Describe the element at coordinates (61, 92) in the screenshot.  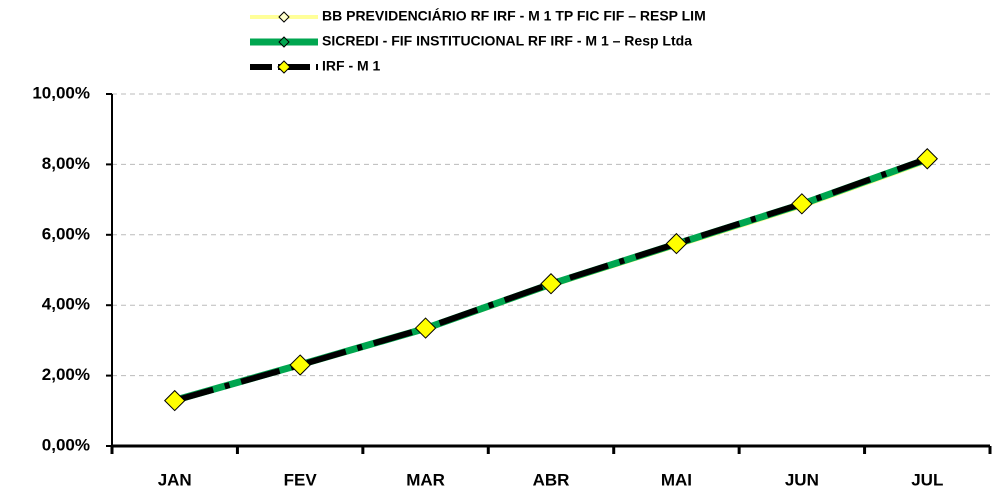
I see `y-tick-label: 10,00%` at that location.